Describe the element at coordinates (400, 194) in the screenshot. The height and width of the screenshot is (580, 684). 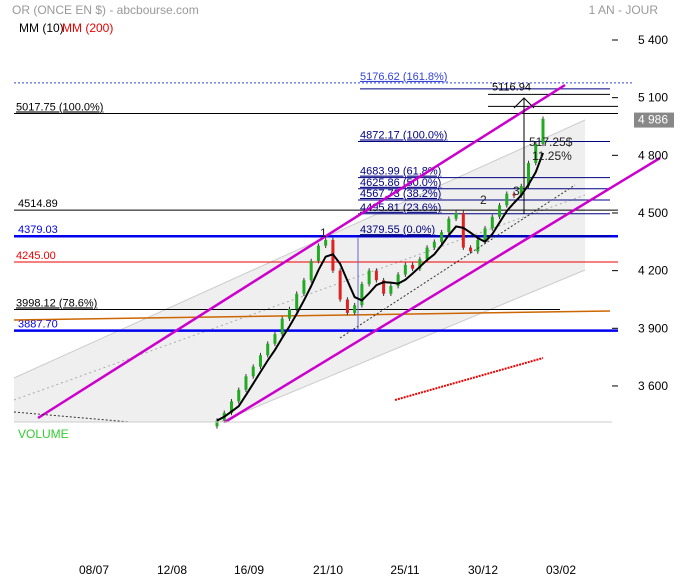
I see `level-label: 4567.73 (38.2%)` at that location.